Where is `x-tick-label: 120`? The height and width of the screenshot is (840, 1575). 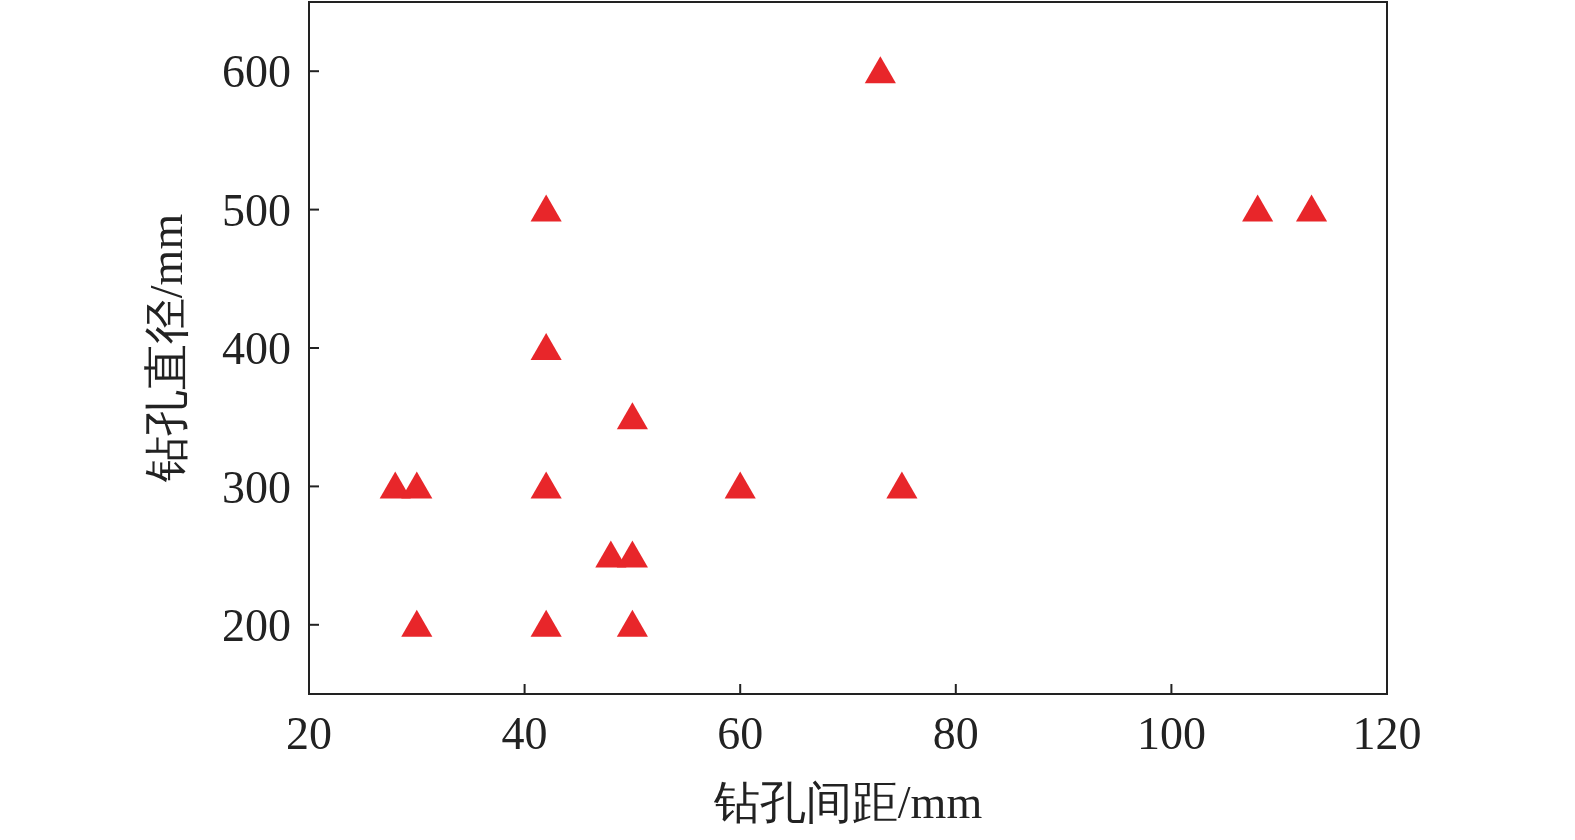 x-tick-label: 120 is located at coordinates (1387, 733).